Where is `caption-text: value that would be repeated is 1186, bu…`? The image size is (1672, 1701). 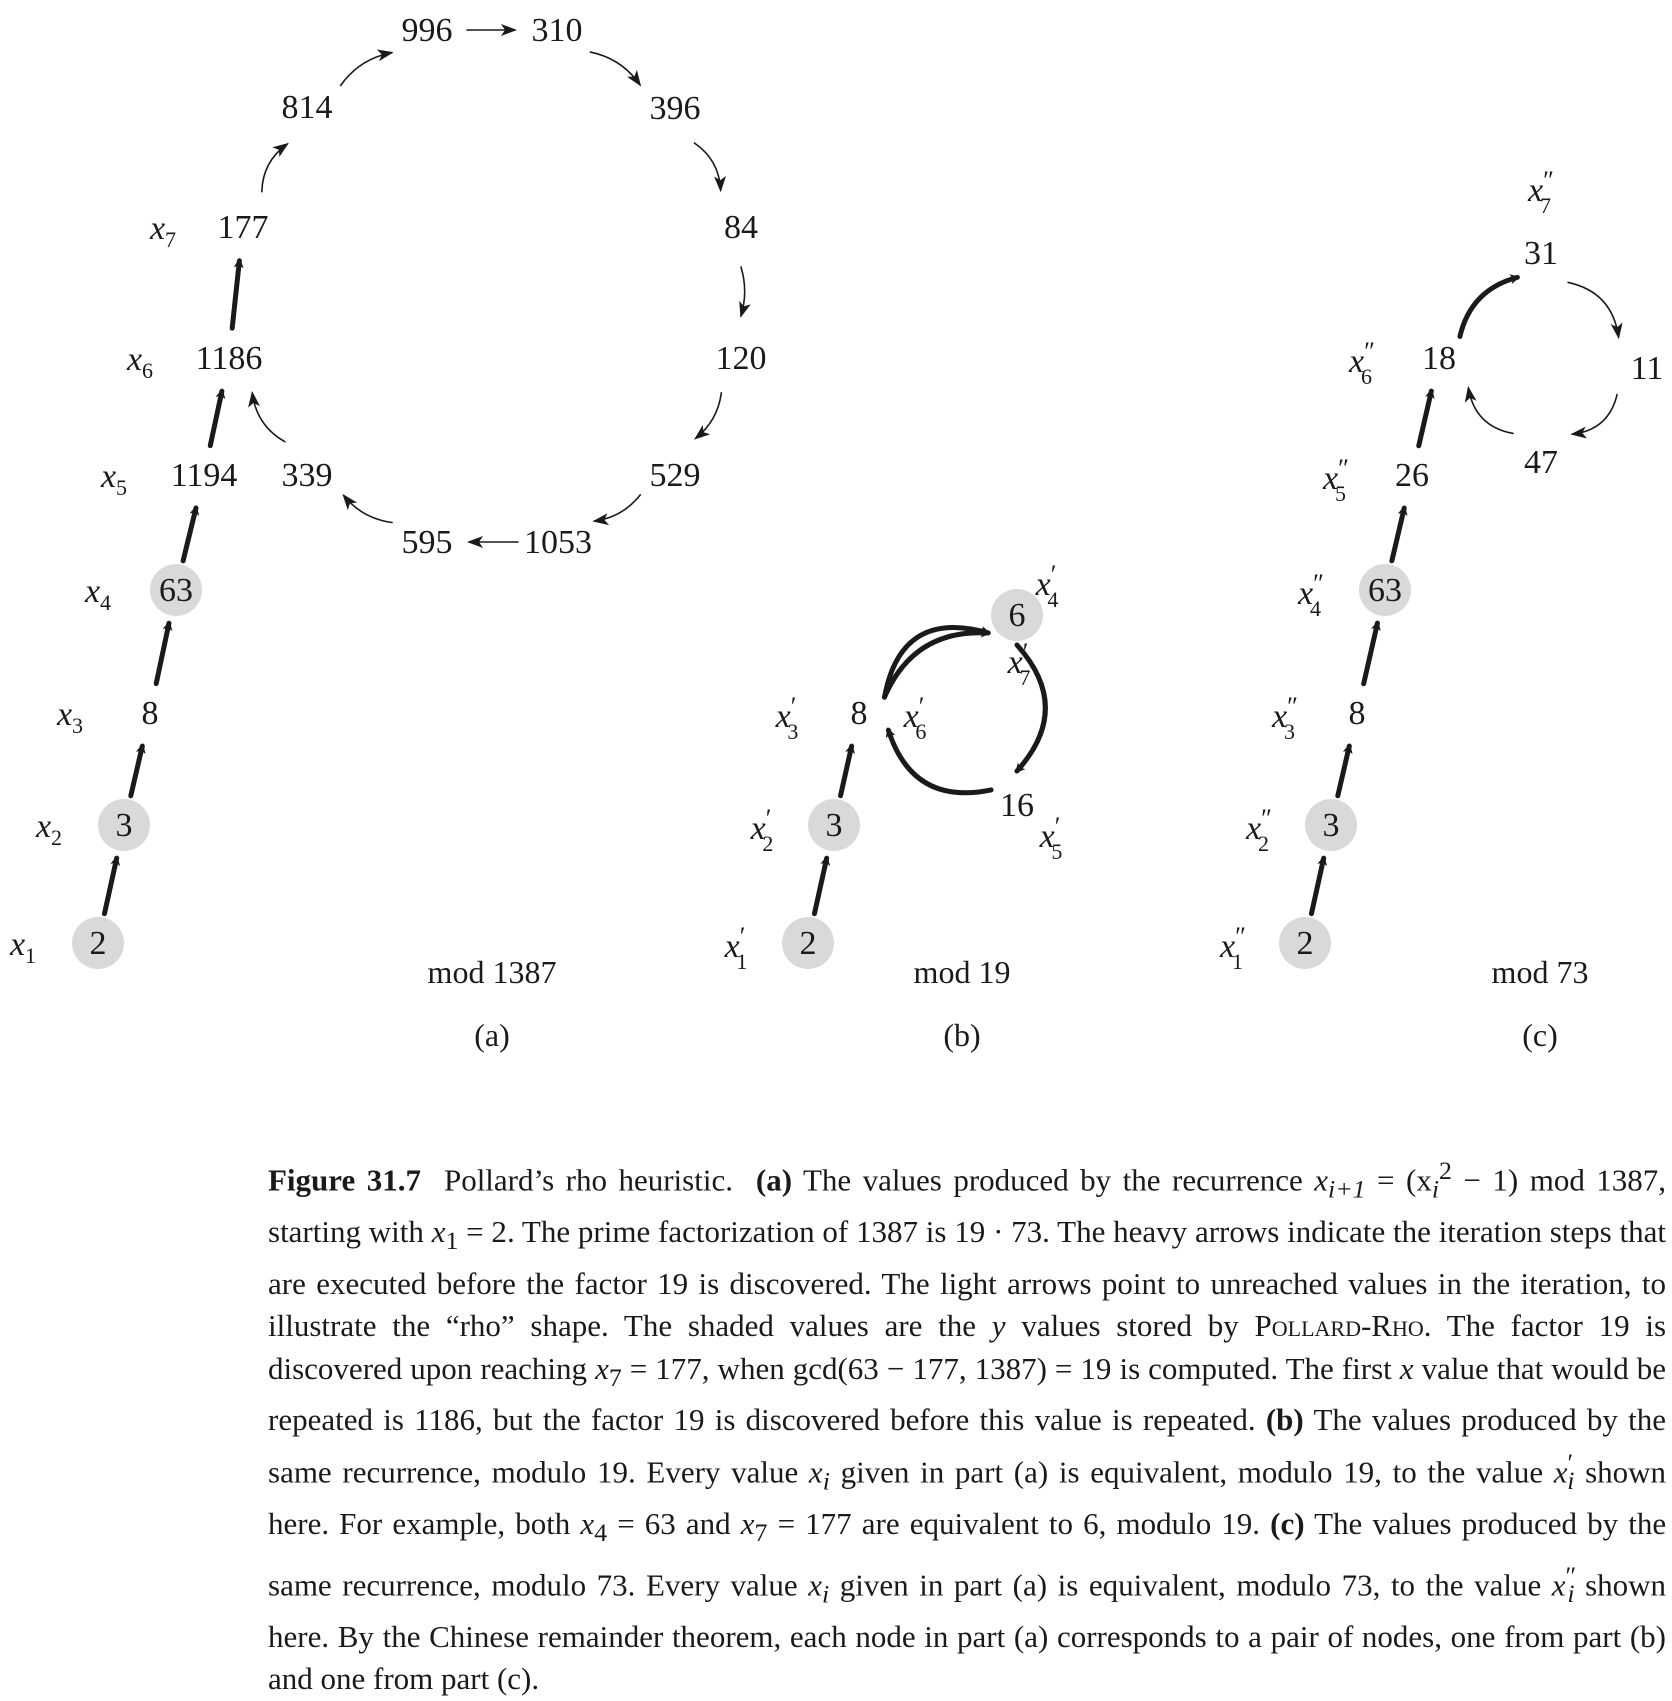 caption-text: value that would be repeated is 1186, bu… is located at coordinates (967, 1394).